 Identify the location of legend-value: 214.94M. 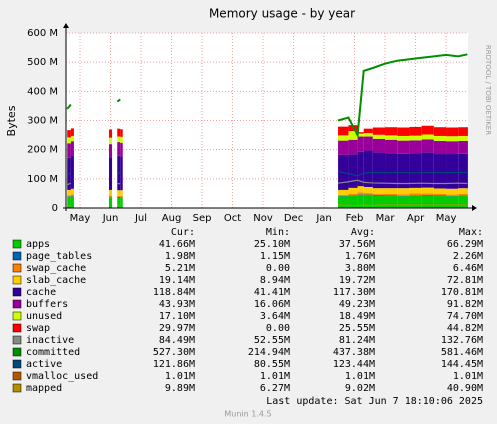
(269, 352).